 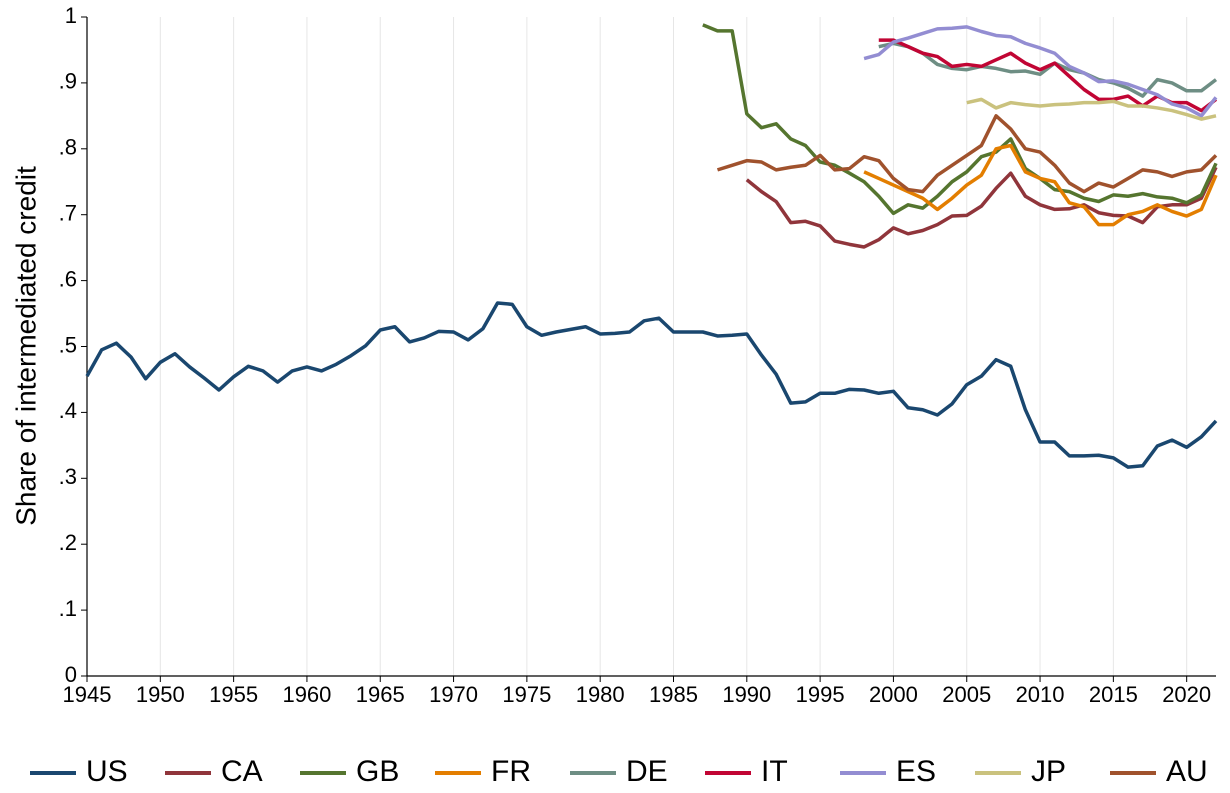 What do you see at coordinates (68, 542) in the screenshot?
I see `y-tick-label: .2` at bounding box center [68, 542].